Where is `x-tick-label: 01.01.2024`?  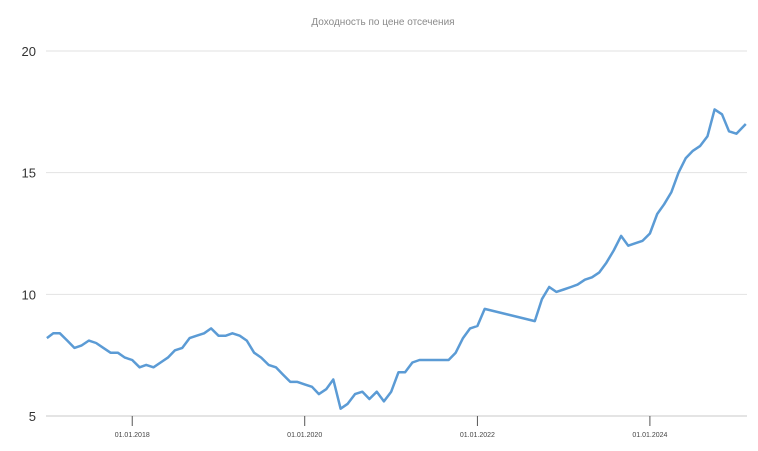 x-tick-label: 01.01.2024 is located at coordinates (649, 435).